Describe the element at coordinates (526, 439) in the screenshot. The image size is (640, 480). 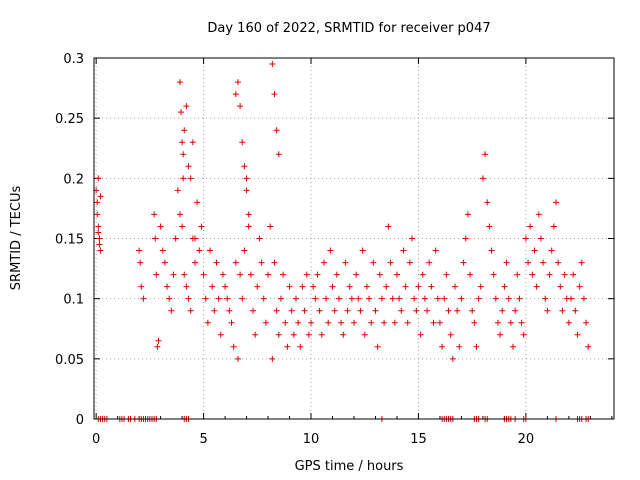
I see `x-tick-label: 20` at that location.